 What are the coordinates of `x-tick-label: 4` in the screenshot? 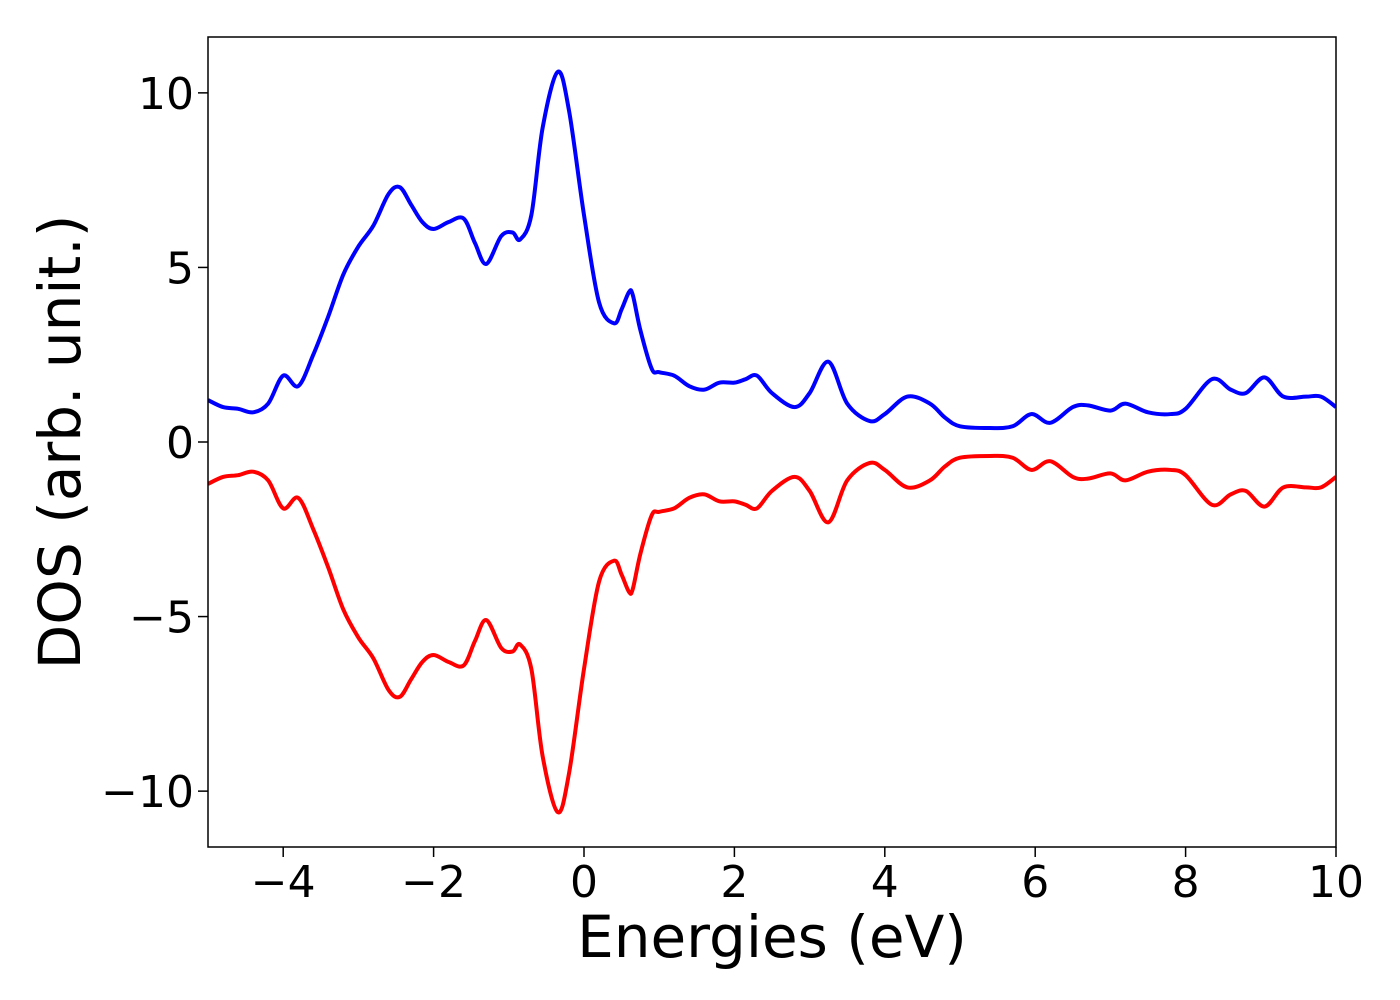 It's located at (885, 882).